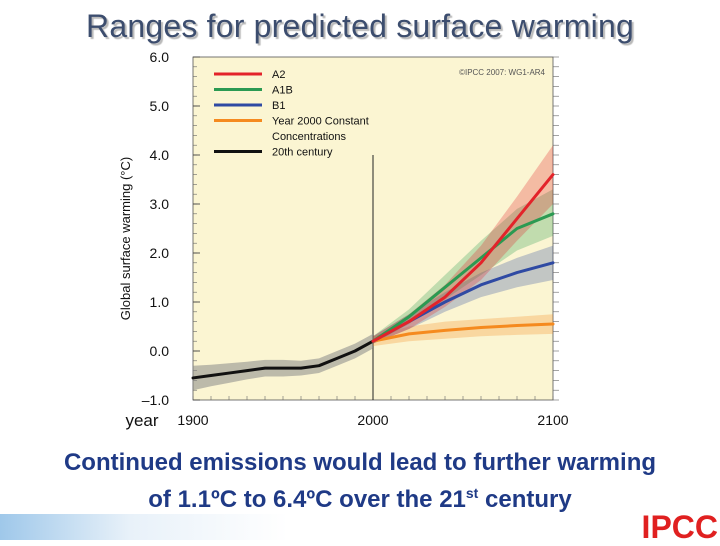 This screenshot has width=720, height=546. What do you see at coordinates (309, 137) in the screenshot?
I see `legend-label: Concentrations` at bounding box center [309, 137].